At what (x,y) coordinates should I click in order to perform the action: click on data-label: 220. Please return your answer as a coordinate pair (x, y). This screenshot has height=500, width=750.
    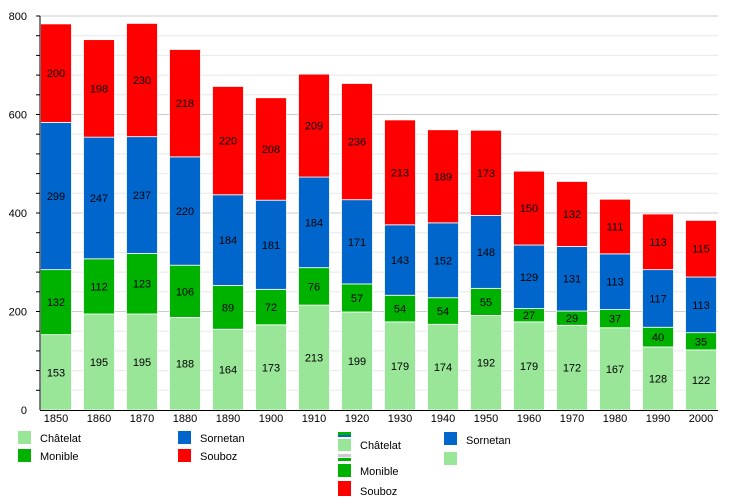
    Looking at the image, I should click on (228, 142).